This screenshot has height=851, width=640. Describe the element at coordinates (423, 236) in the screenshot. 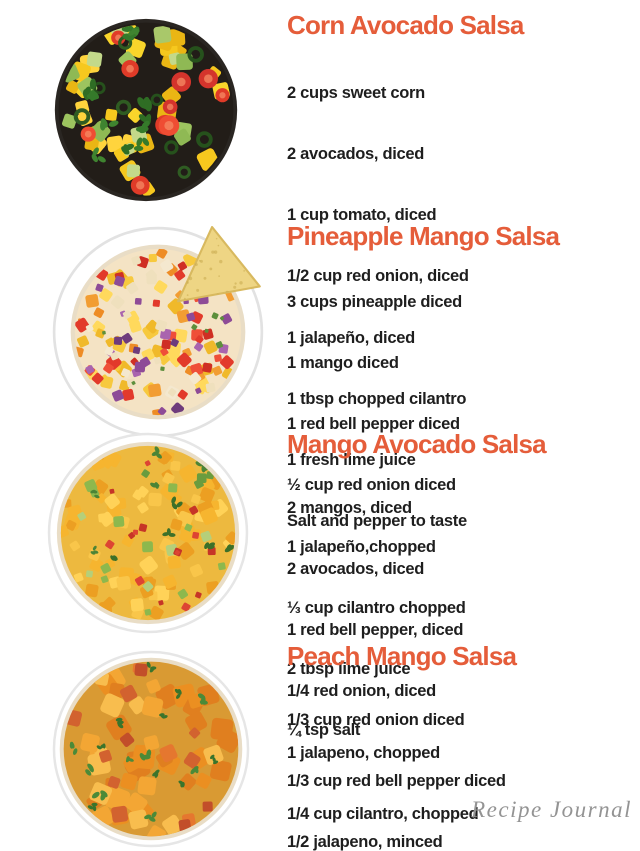

I see `recipe-title: Pineapple Mango Salsa` at that location.